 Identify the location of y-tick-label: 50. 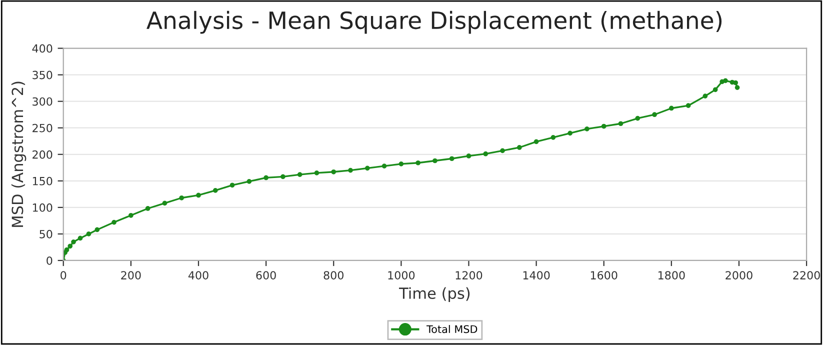
(46, 234).